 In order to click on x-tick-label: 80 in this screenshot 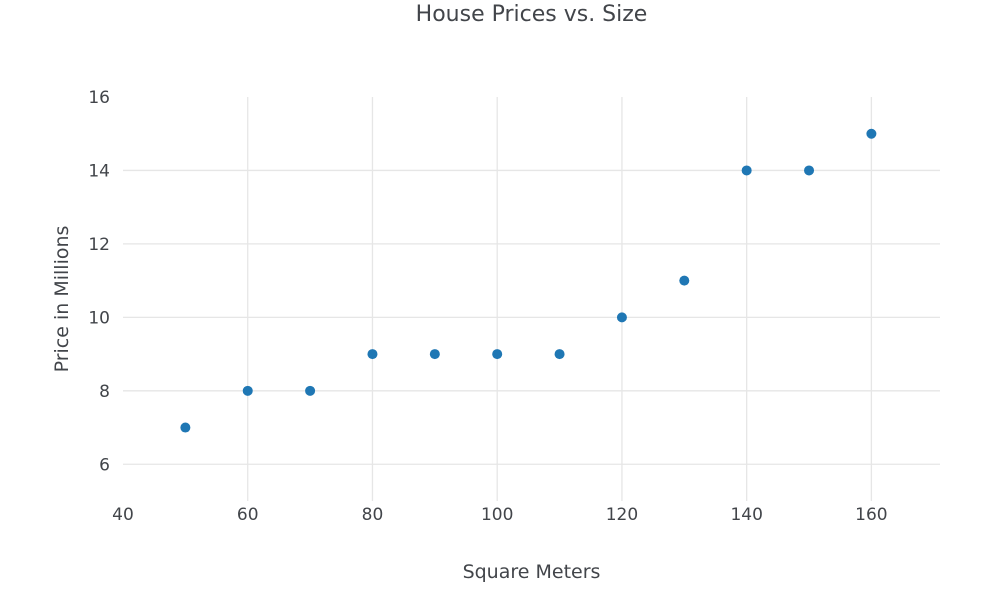, I will do `click(373, 515)`.